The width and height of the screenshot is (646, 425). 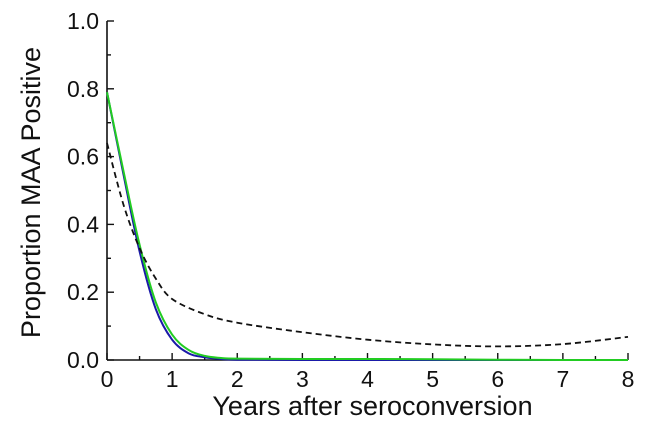 I want to click on x-tick-label: 5, so click(x=432, y=379).